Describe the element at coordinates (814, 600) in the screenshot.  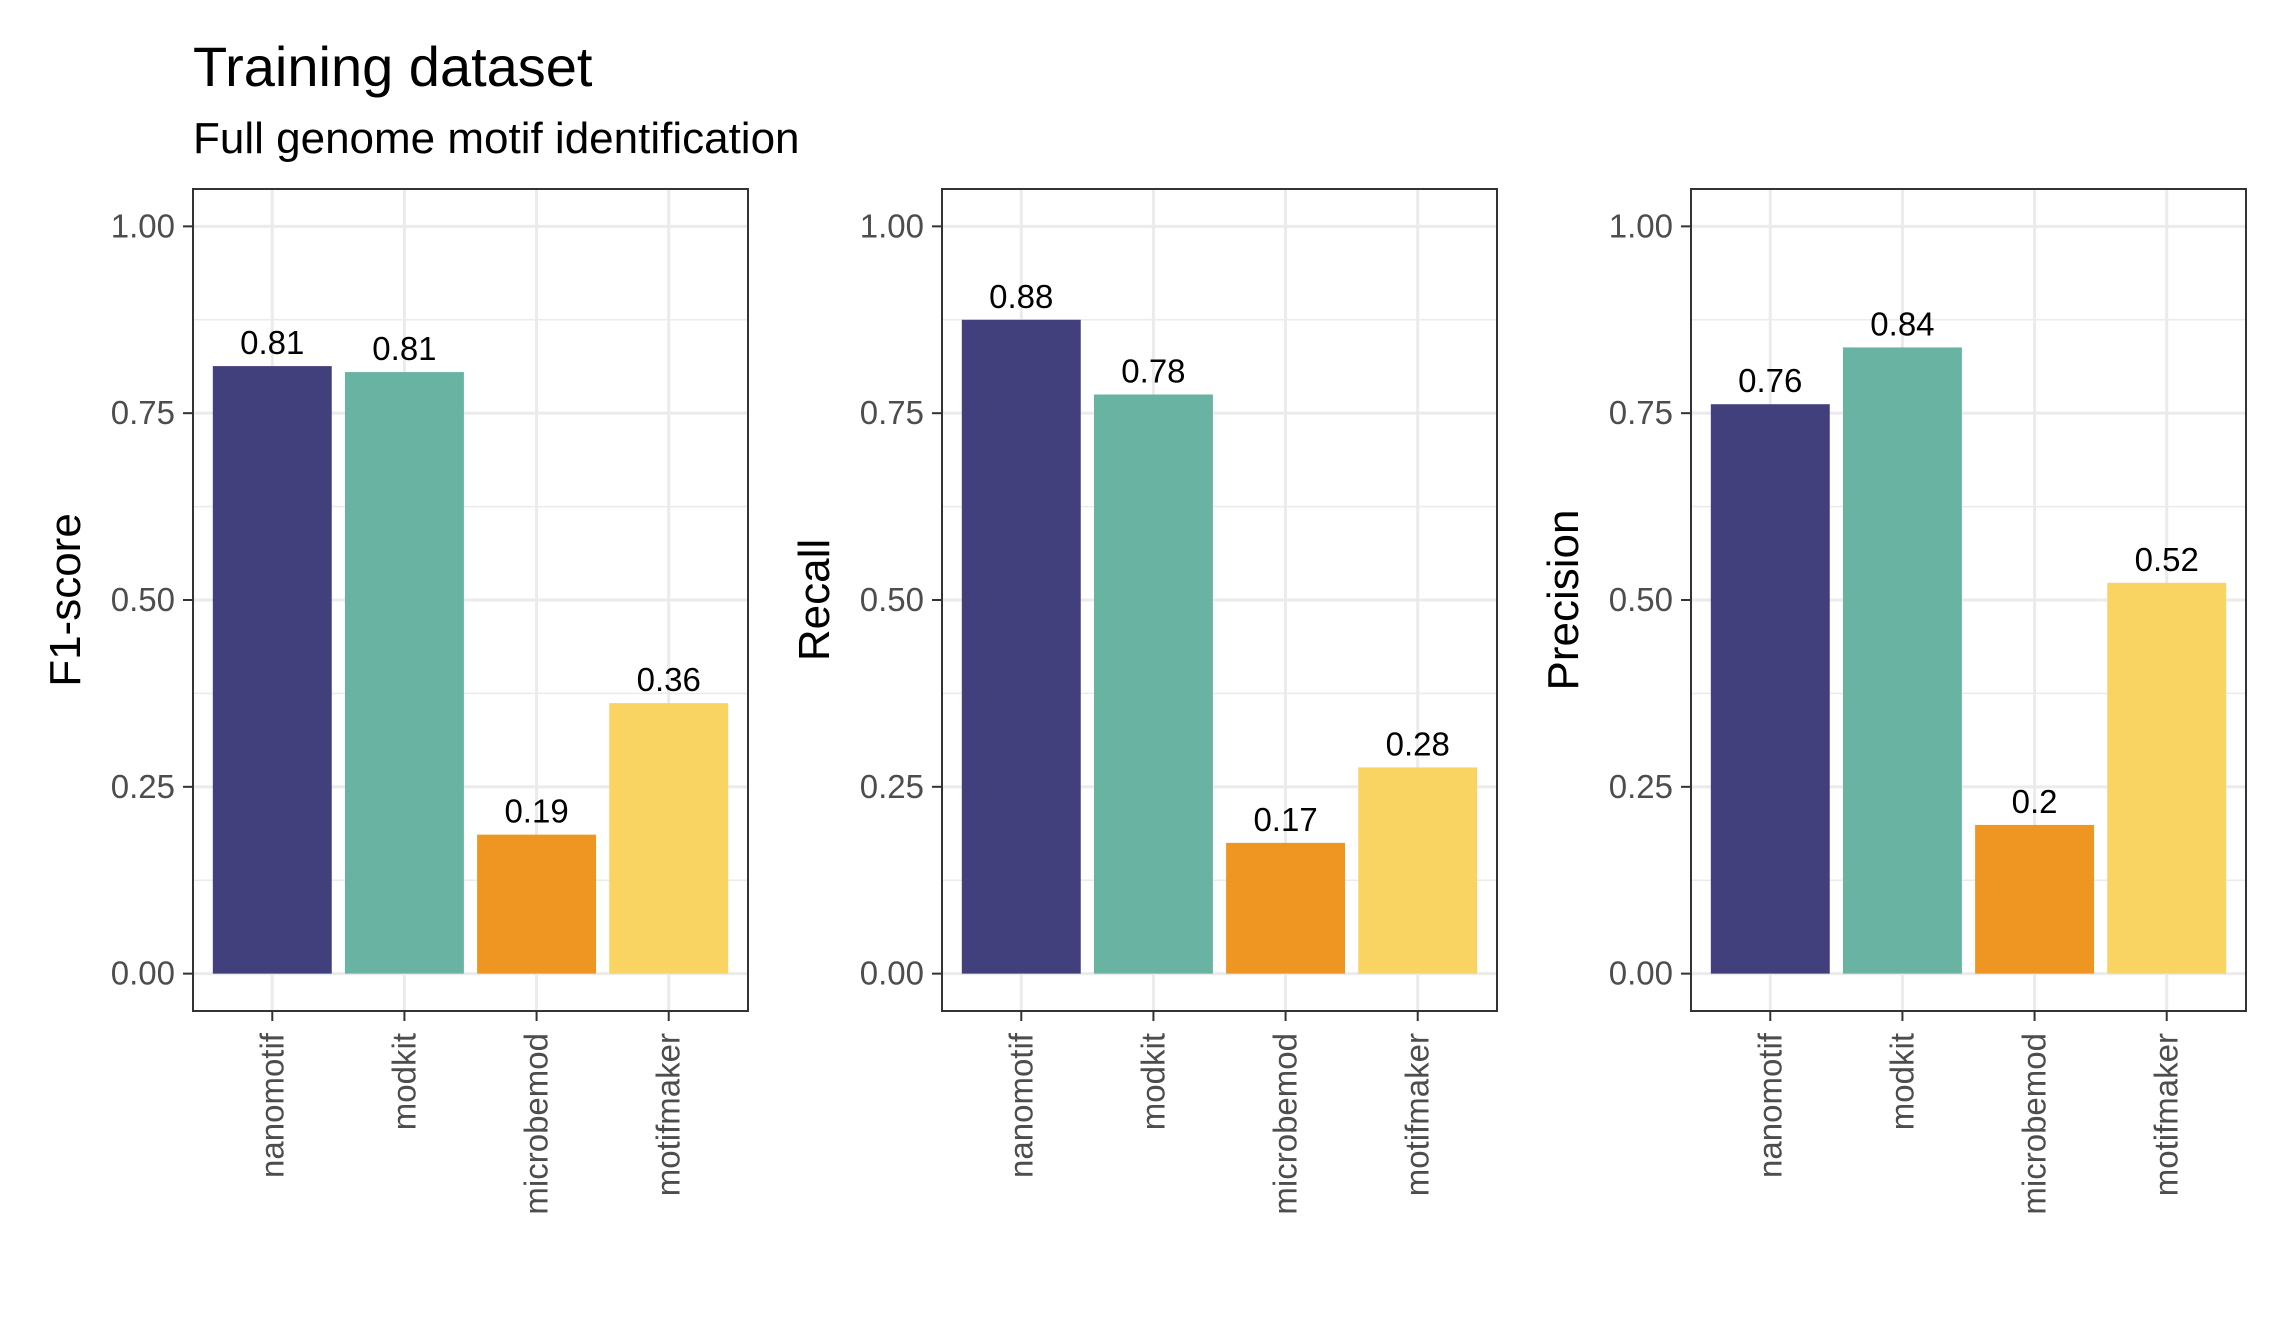
I see `y-axis-title: Recall` at that location.